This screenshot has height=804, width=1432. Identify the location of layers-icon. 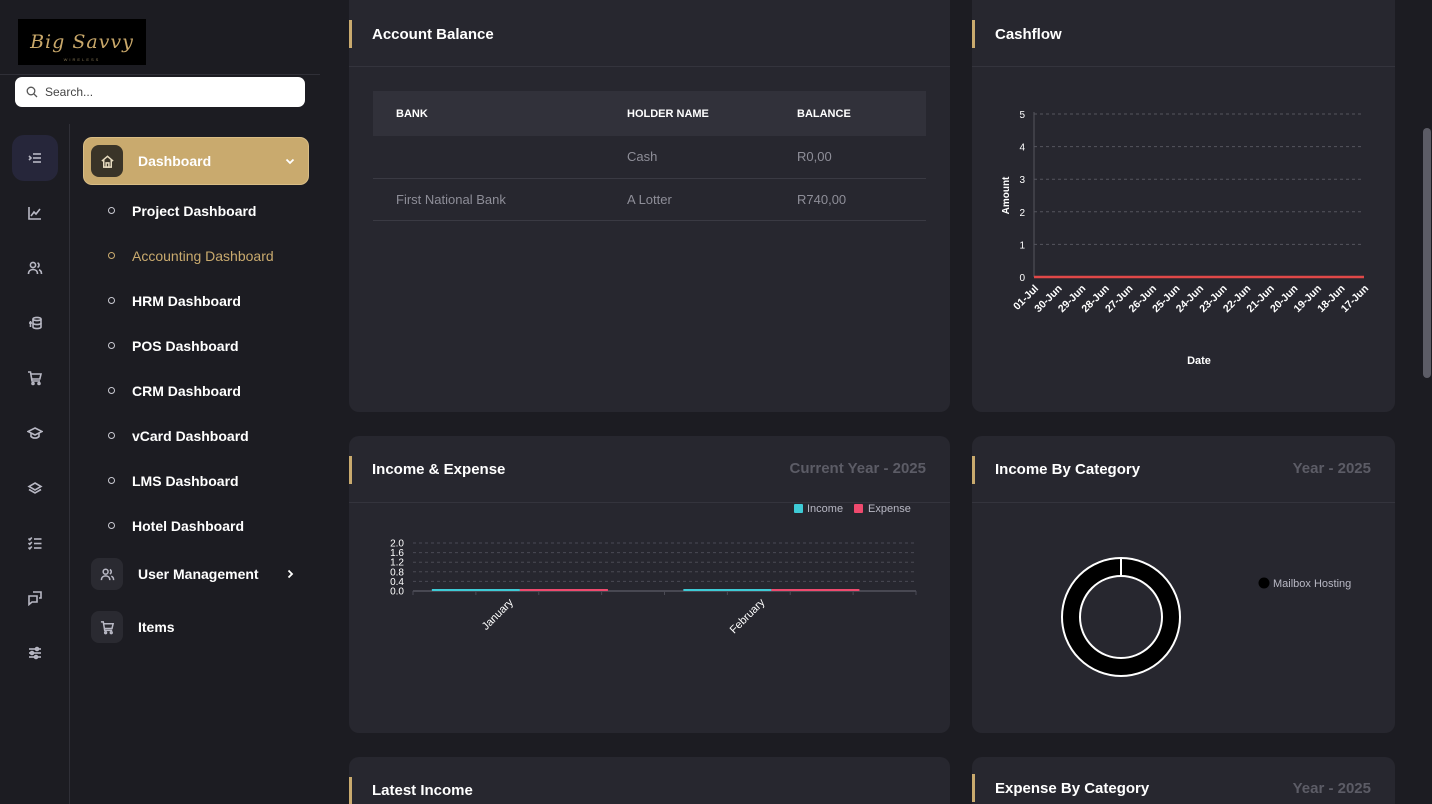
(35, 488).